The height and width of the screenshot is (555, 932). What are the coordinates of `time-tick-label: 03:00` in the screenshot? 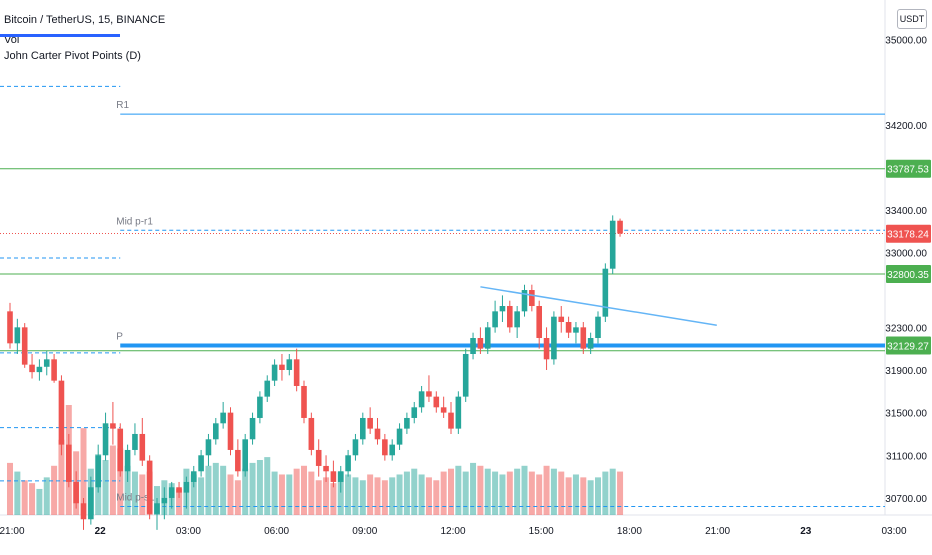 It's located at (188, 531).